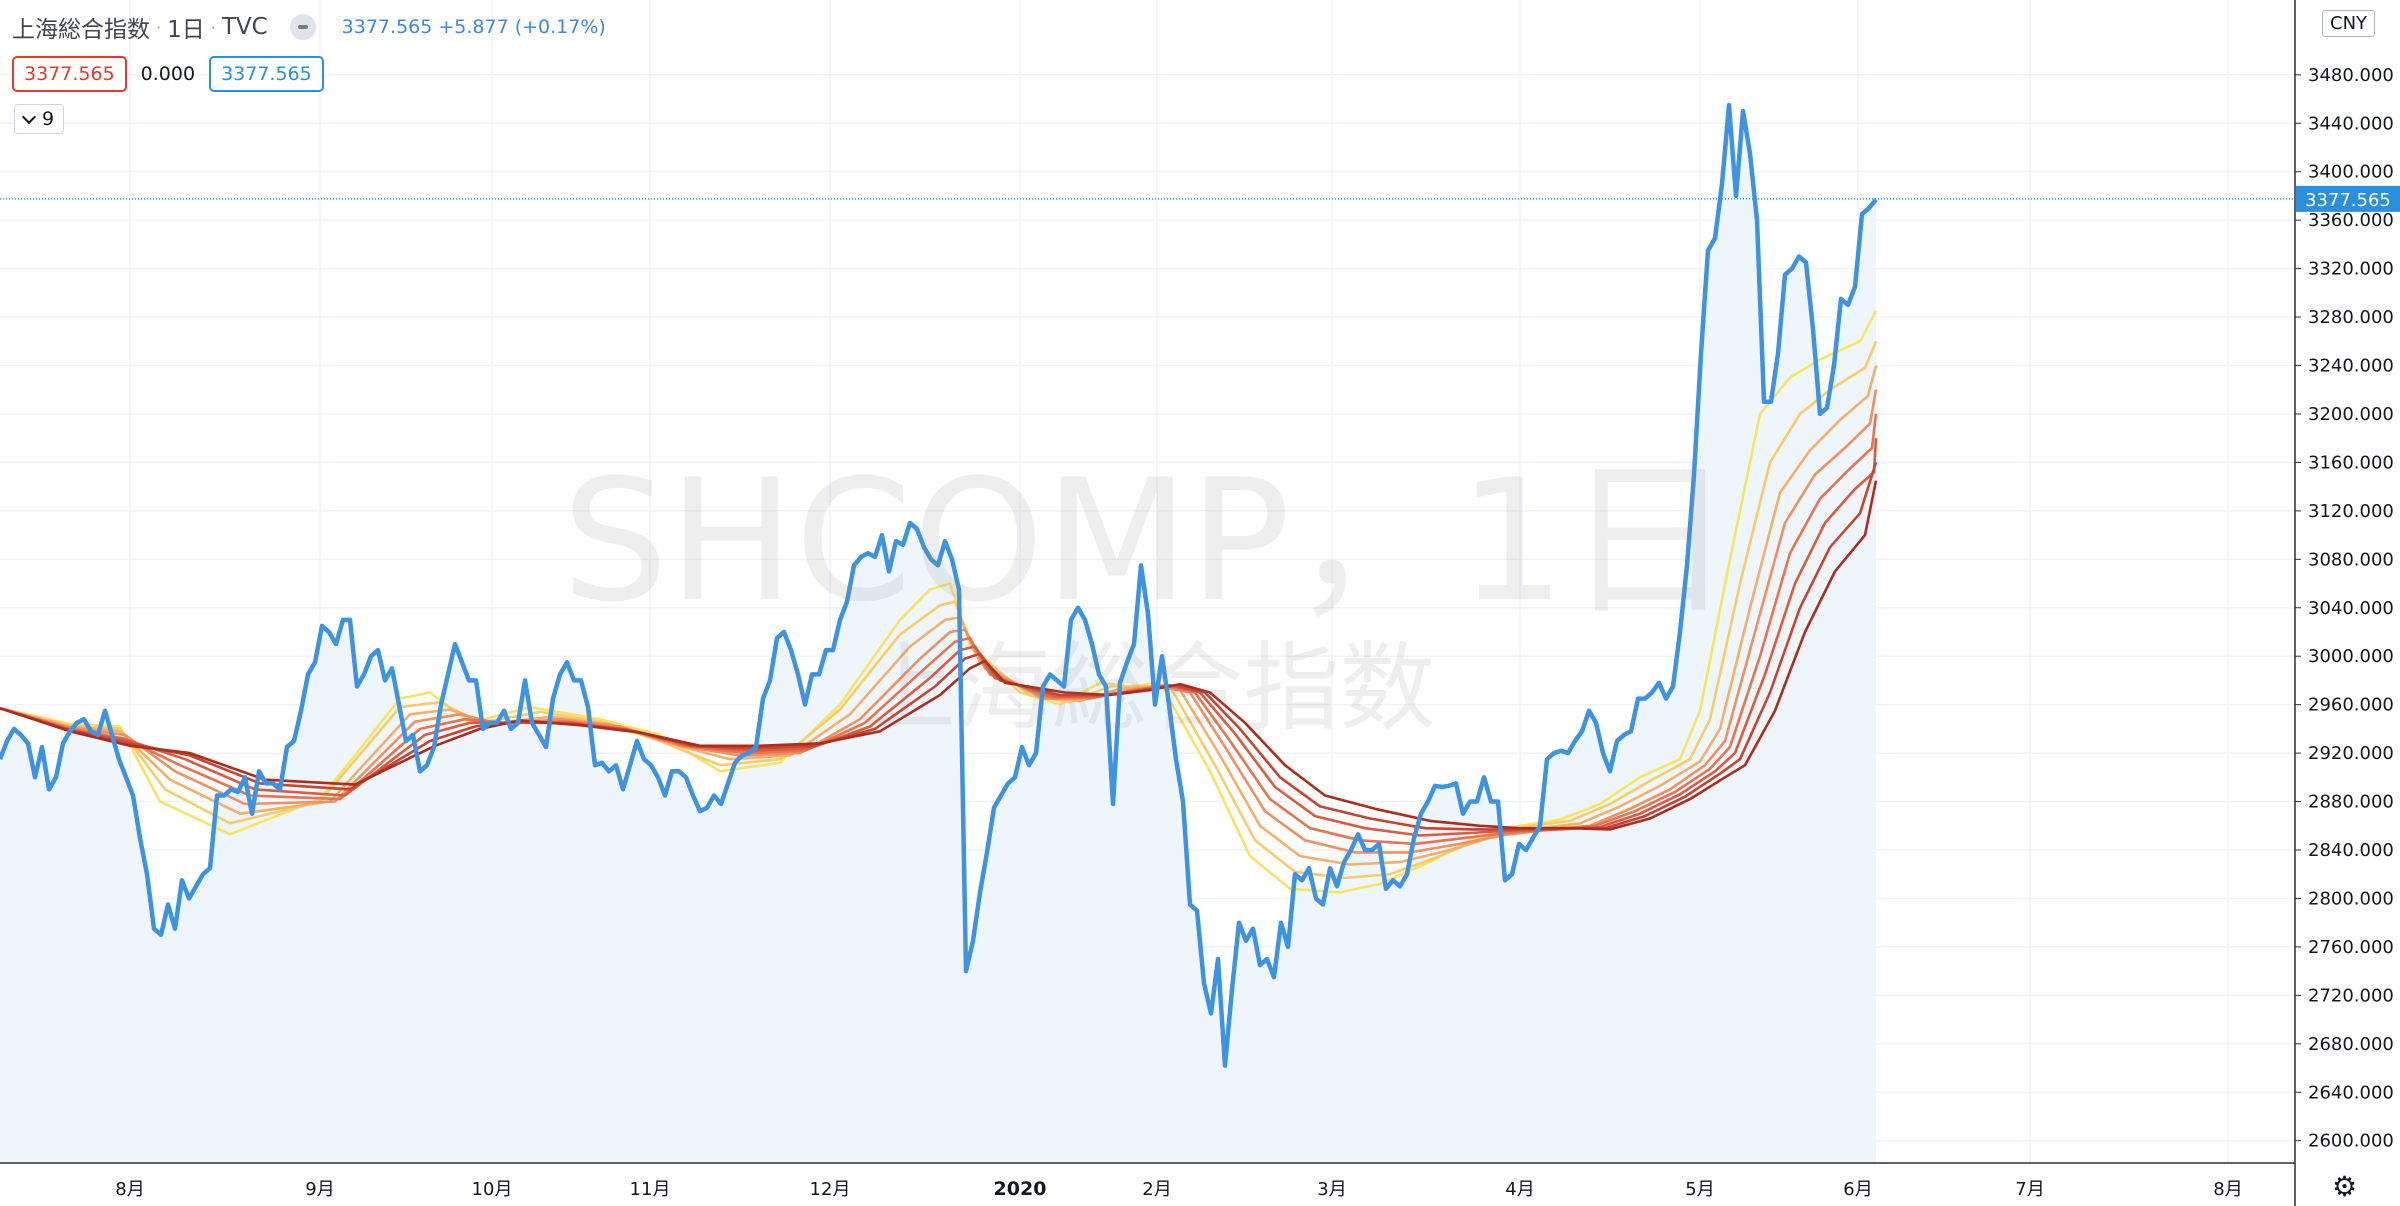 The image size is (2400, 1206). I want to click on last-price-label: 3377.565, so click(2348, 200).